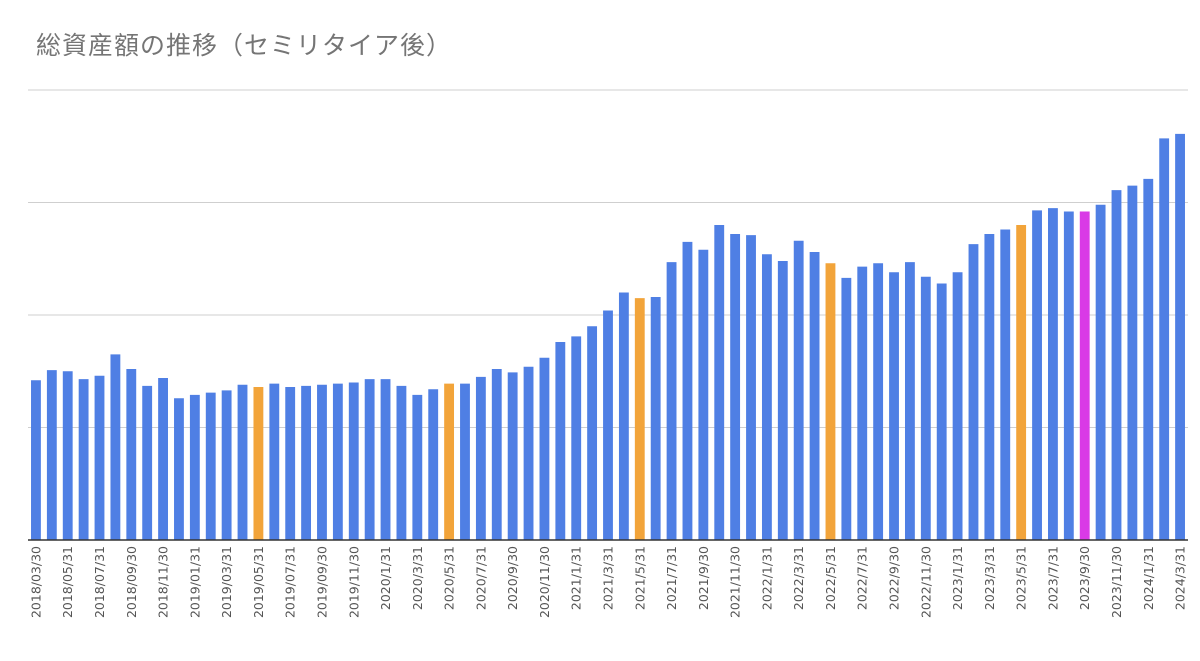 Image resolution: width=1200 pixels, height=661 pixels. Describe the element at coordinates (512, 578) in the screenshot. I see `x-tick-label: 2020/9/30` at that location.